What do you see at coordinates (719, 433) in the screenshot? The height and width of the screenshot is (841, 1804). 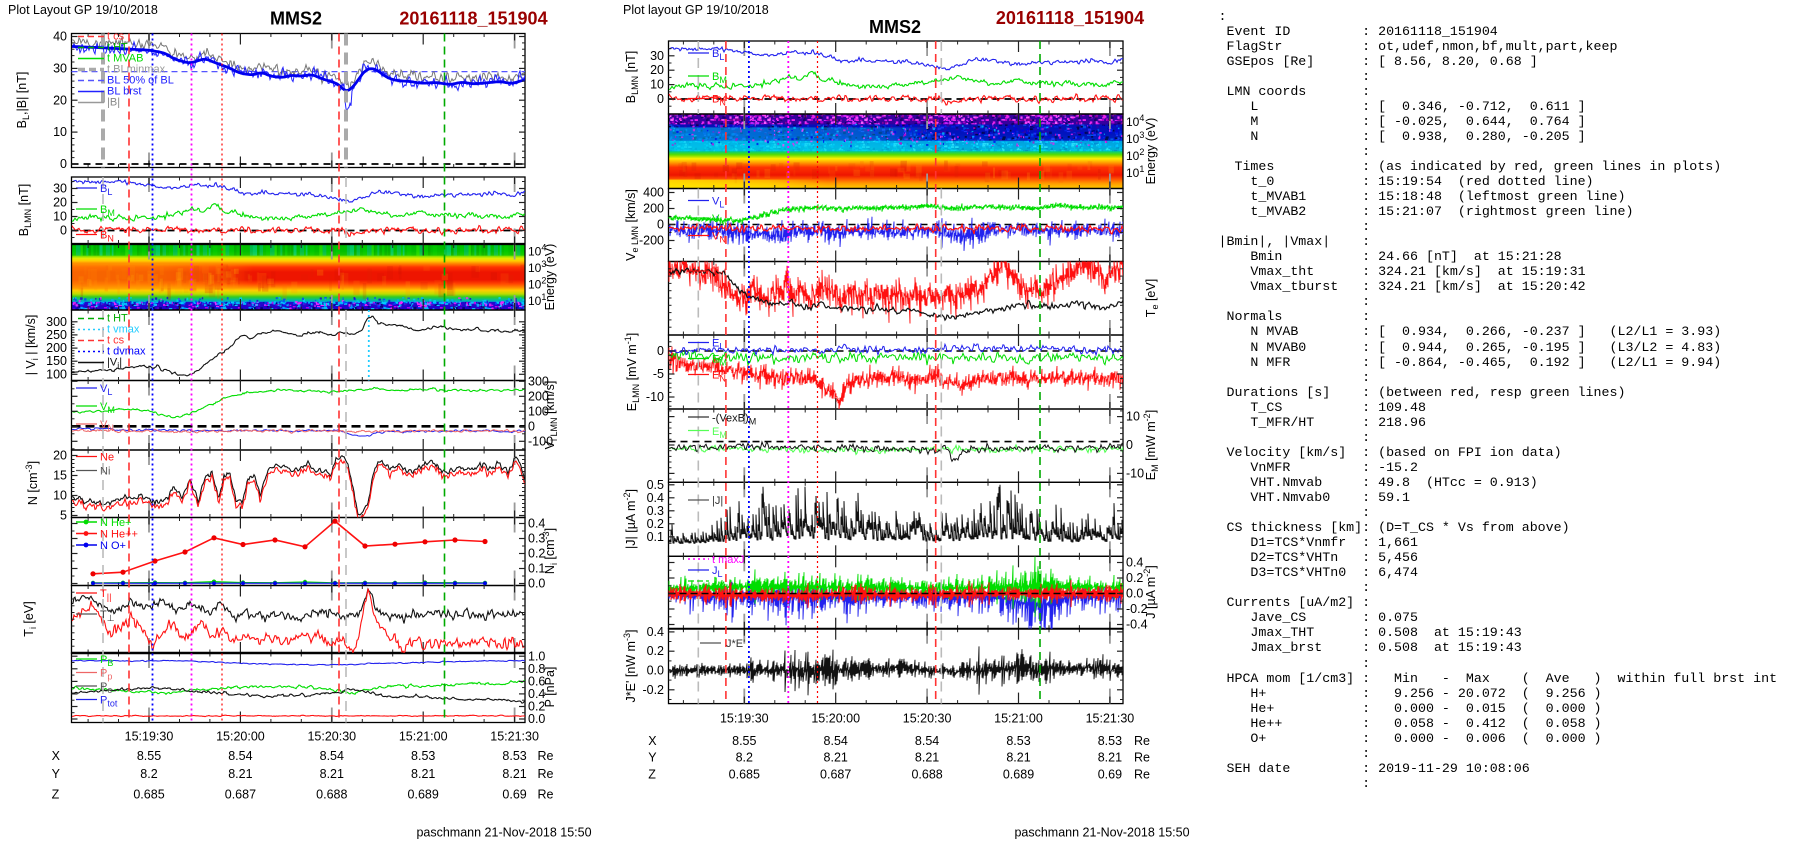 I see `svg-text: EM` at bounding box center [719, 433].